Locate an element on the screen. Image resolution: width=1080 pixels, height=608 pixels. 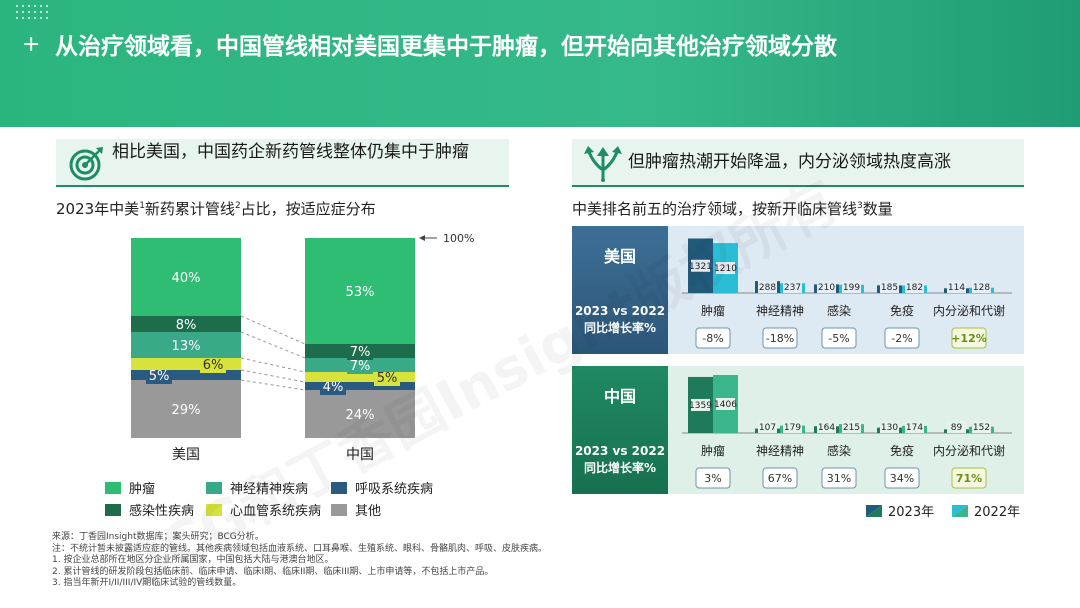
page-title: 从治疗领域看，中国管线相对美国更集中于肿瘤，但开始向其他治疗领域分散 is located at coordinates (446, 47).